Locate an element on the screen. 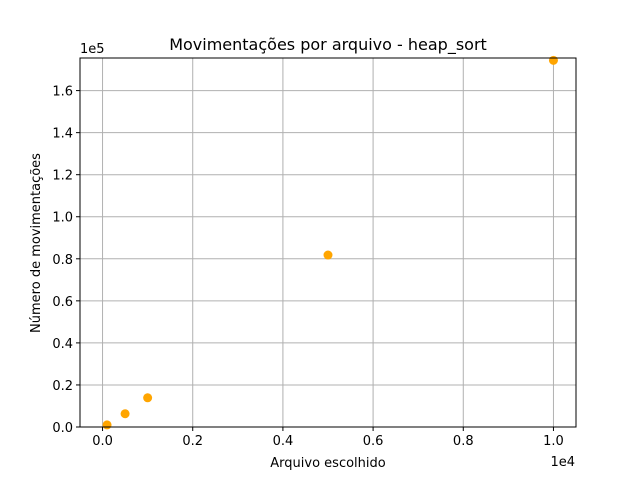 Image resolution: width=640 pixels, height=480 pixels. y-axis-label: Número de movimentações is located at coordinates (36, 243).